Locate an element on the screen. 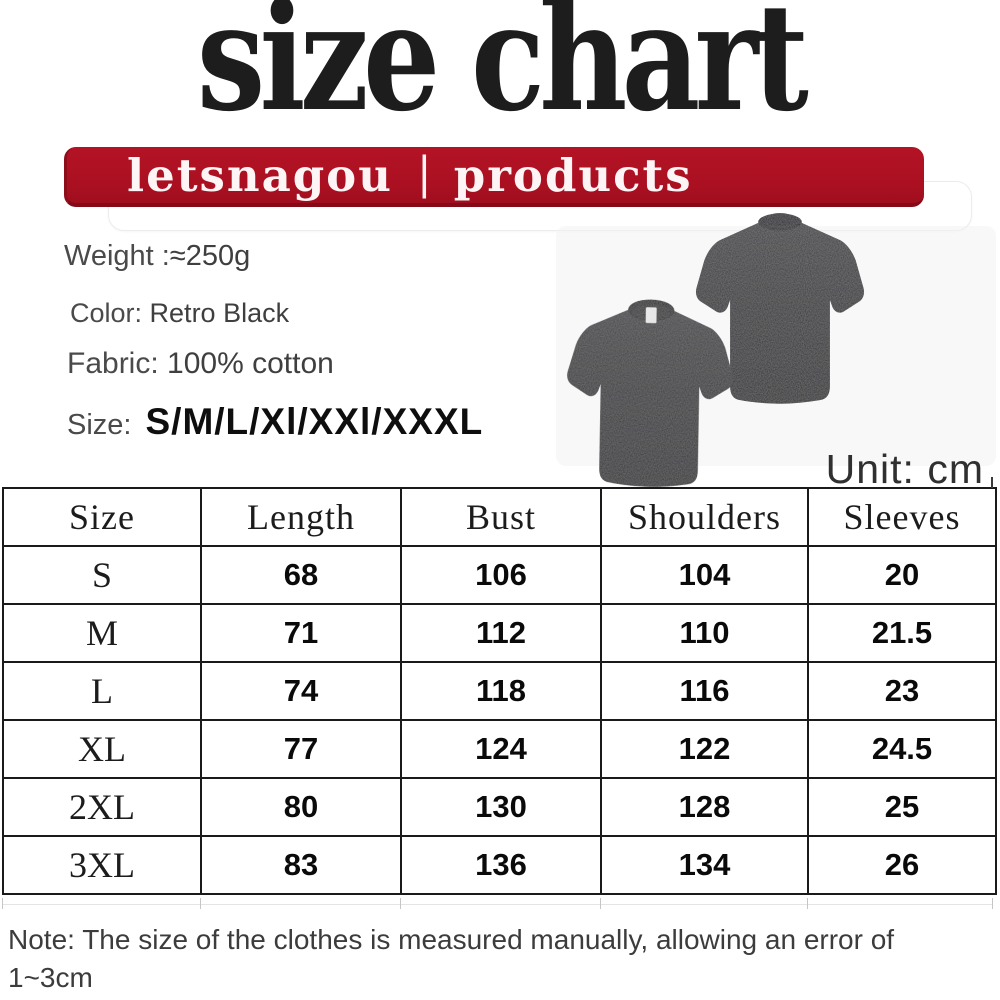  col-header-shoulders: Shoulders is located at coordinates (704, 517).